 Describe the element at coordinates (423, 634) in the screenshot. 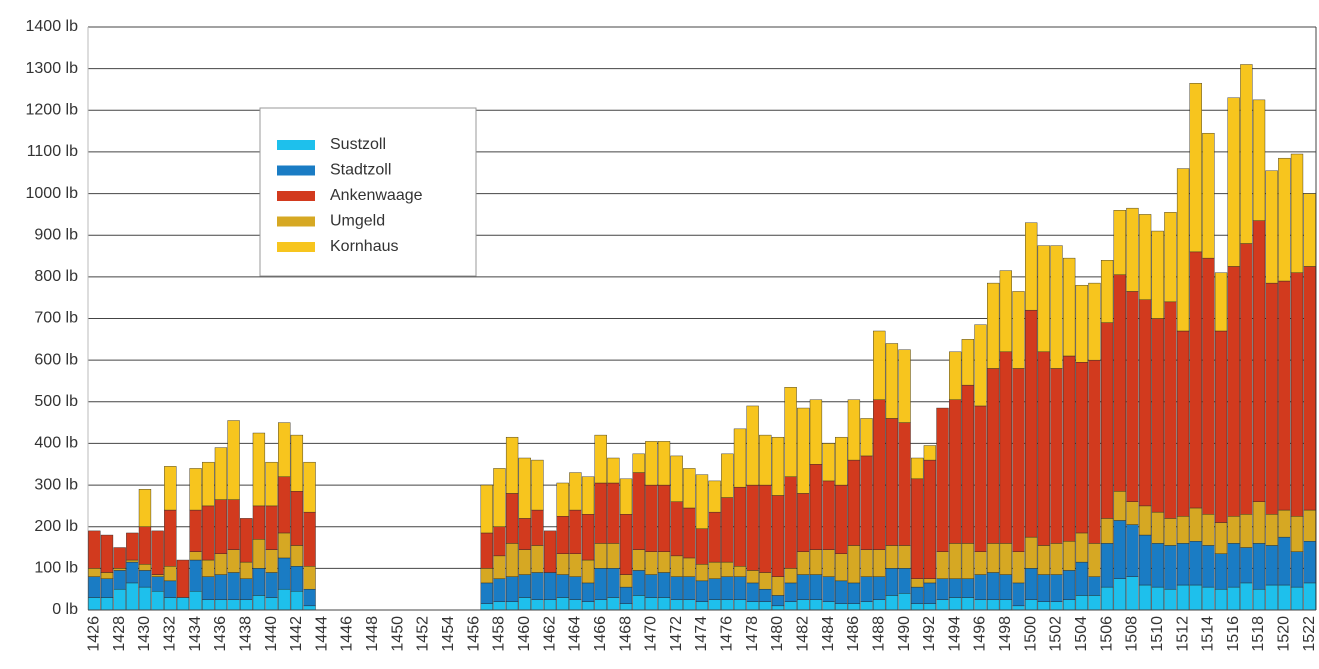

I see `x-tick-label: 1452` at that location.